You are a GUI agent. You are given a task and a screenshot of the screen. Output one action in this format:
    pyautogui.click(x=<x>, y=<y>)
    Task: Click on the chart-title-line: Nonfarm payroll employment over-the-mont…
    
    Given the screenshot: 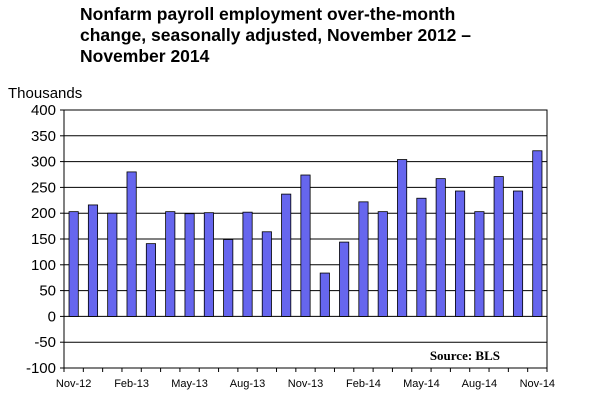 What is the action you would take?
    pyautogui.click(x=268, y=14)
    